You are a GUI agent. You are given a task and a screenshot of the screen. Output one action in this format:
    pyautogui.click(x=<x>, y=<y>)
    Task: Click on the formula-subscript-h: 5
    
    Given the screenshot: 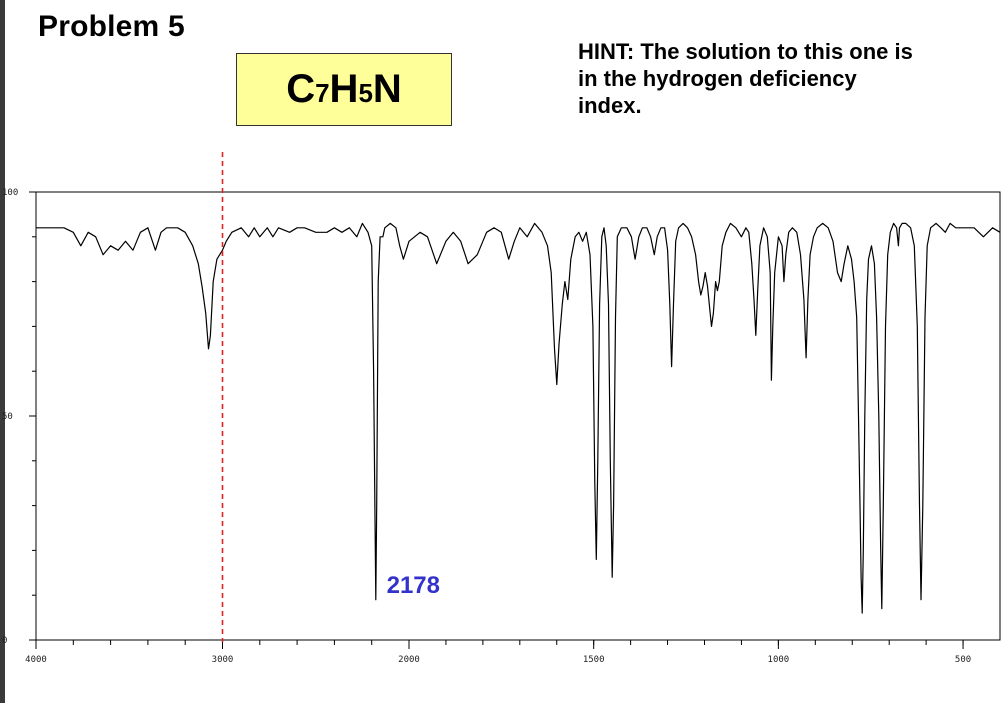 What is the action you would take?
    pyautogui.click(x=365, y=93)
    